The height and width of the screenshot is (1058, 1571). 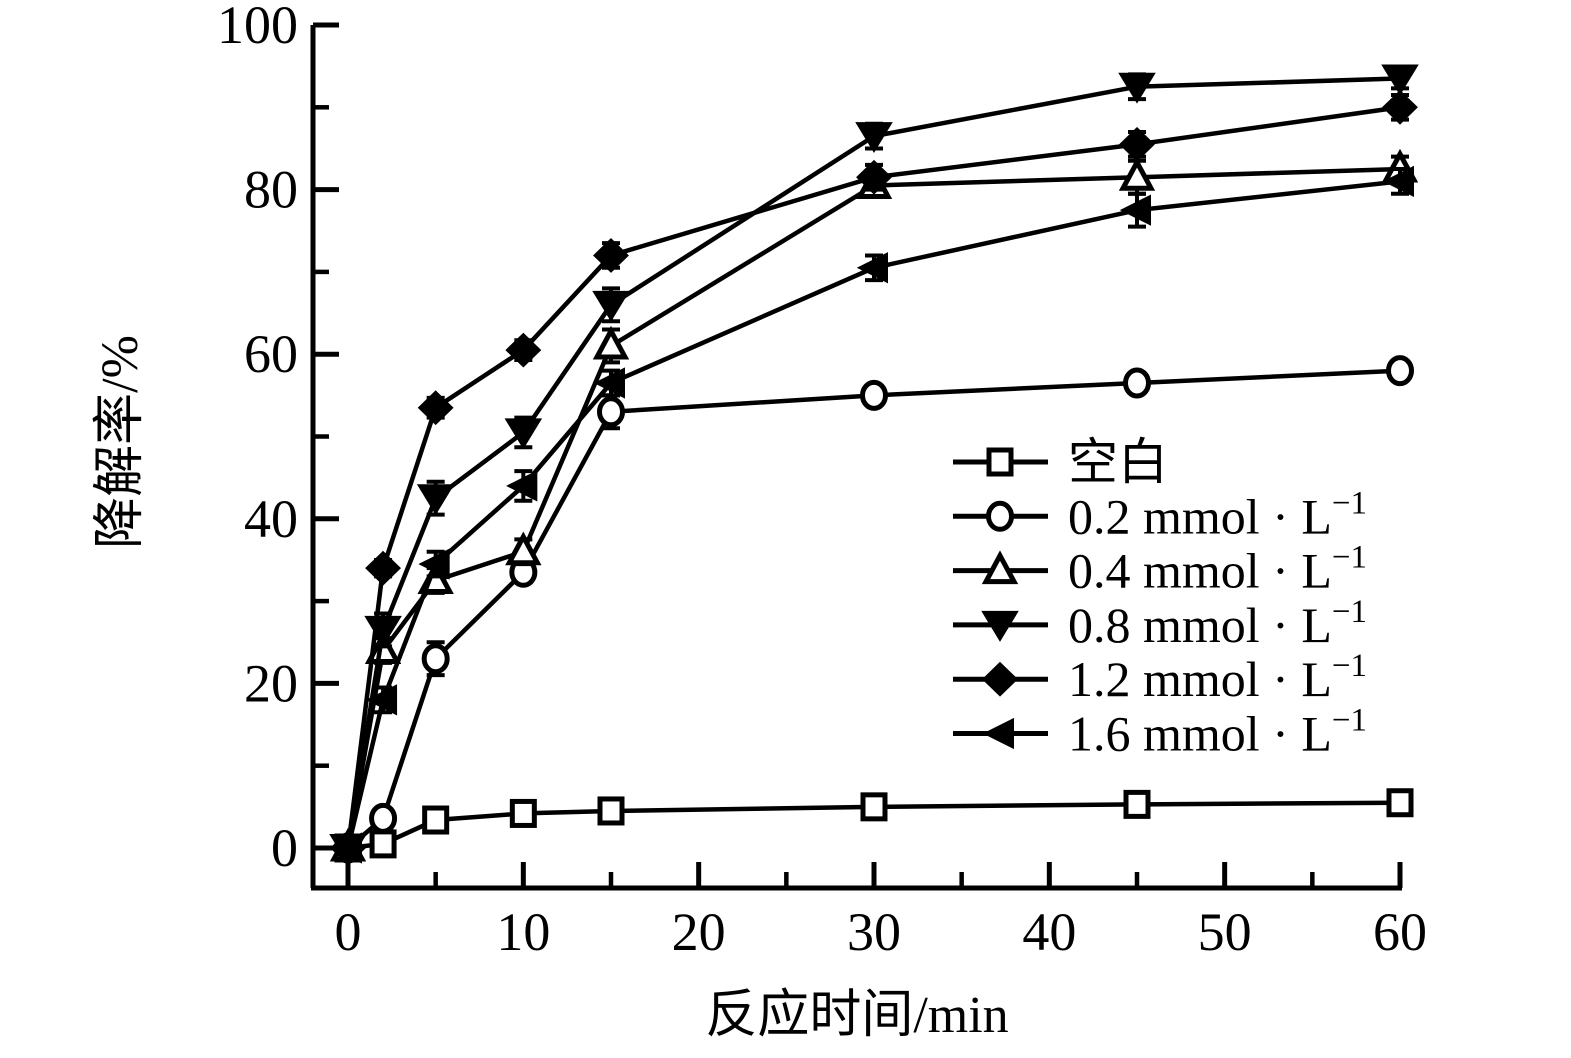 I want to click on y-tick-label: 100, so click(x=257, y=27).